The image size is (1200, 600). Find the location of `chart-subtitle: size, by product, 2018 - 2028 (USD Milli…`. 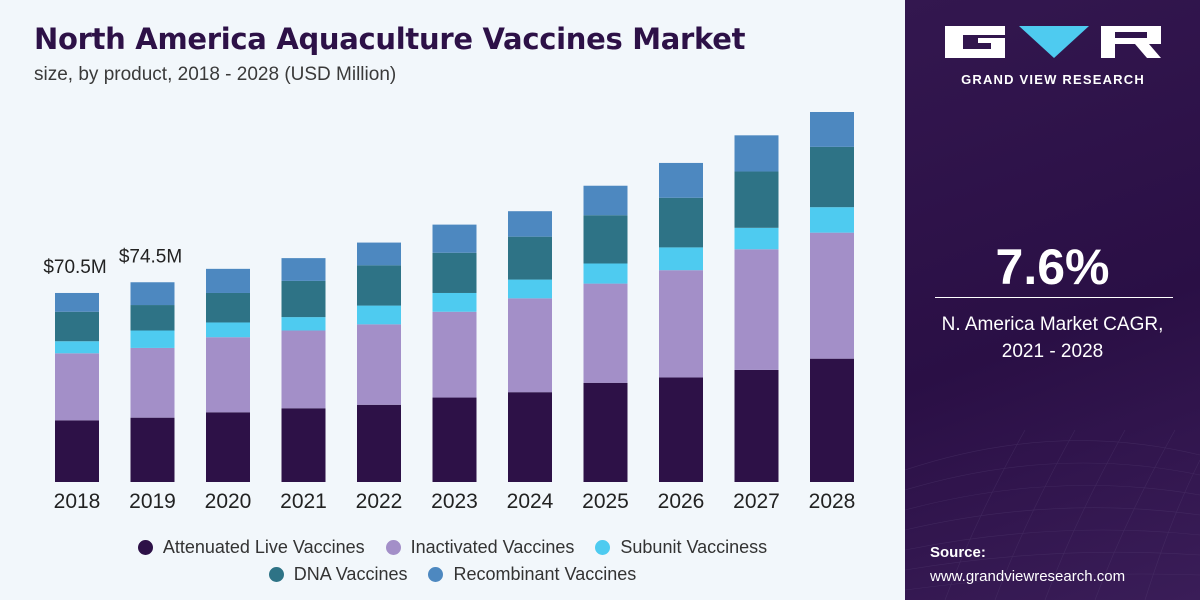

chart-subtitle: size, by product, 2018 - 2028 (USD Milli… is located at coordinates (215, 74).